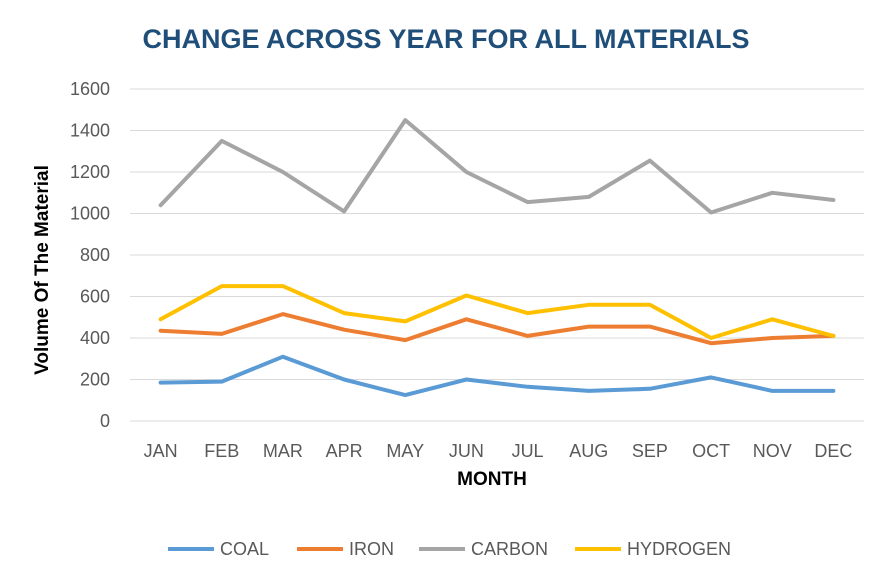 The height and width of the screenshot is (582, 893). Describe the element at coordinates (588, 451) in the screenshot. I see `x-tick-label: AUG` at that location.